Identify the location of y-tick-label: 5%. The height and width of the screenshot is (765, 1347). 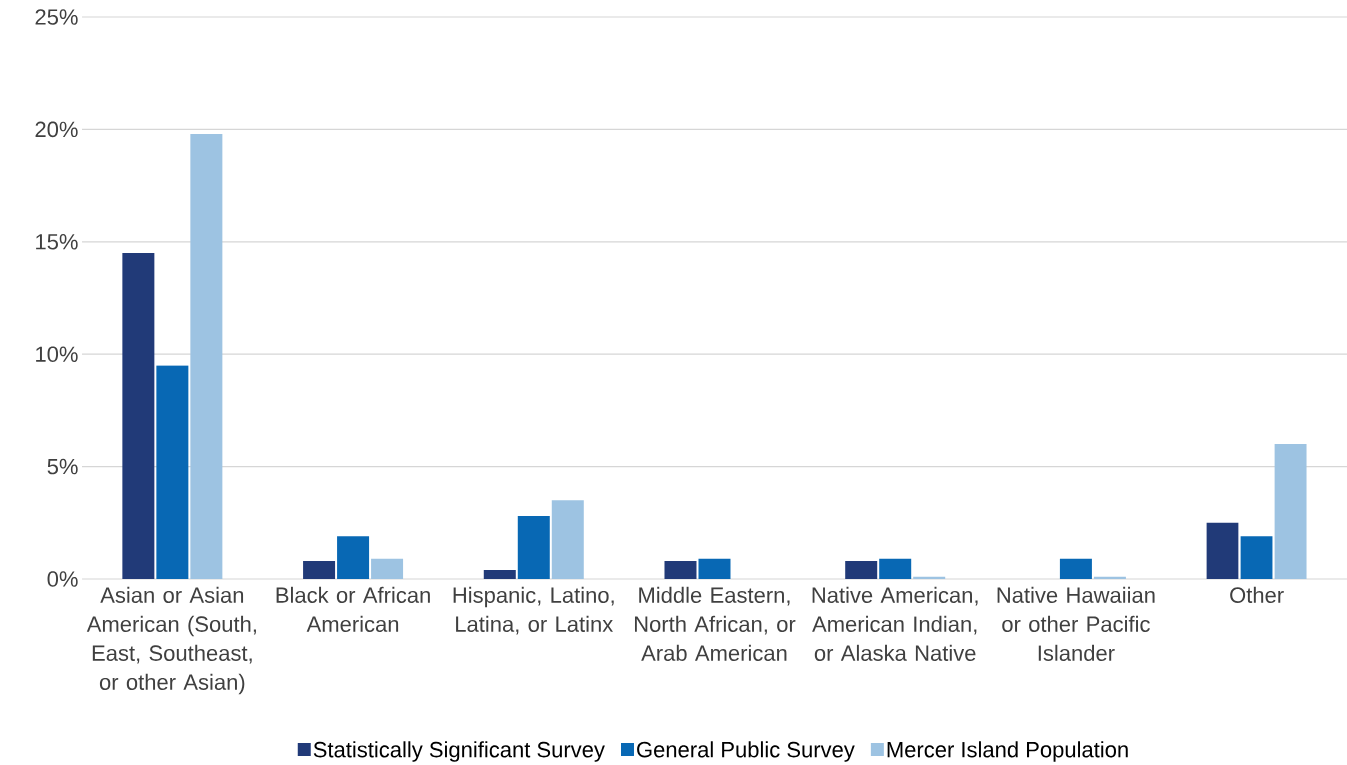
(62, 466).